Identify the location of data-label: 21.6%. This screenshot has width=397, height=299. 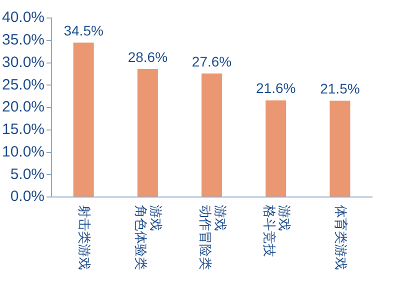
(276, 88).